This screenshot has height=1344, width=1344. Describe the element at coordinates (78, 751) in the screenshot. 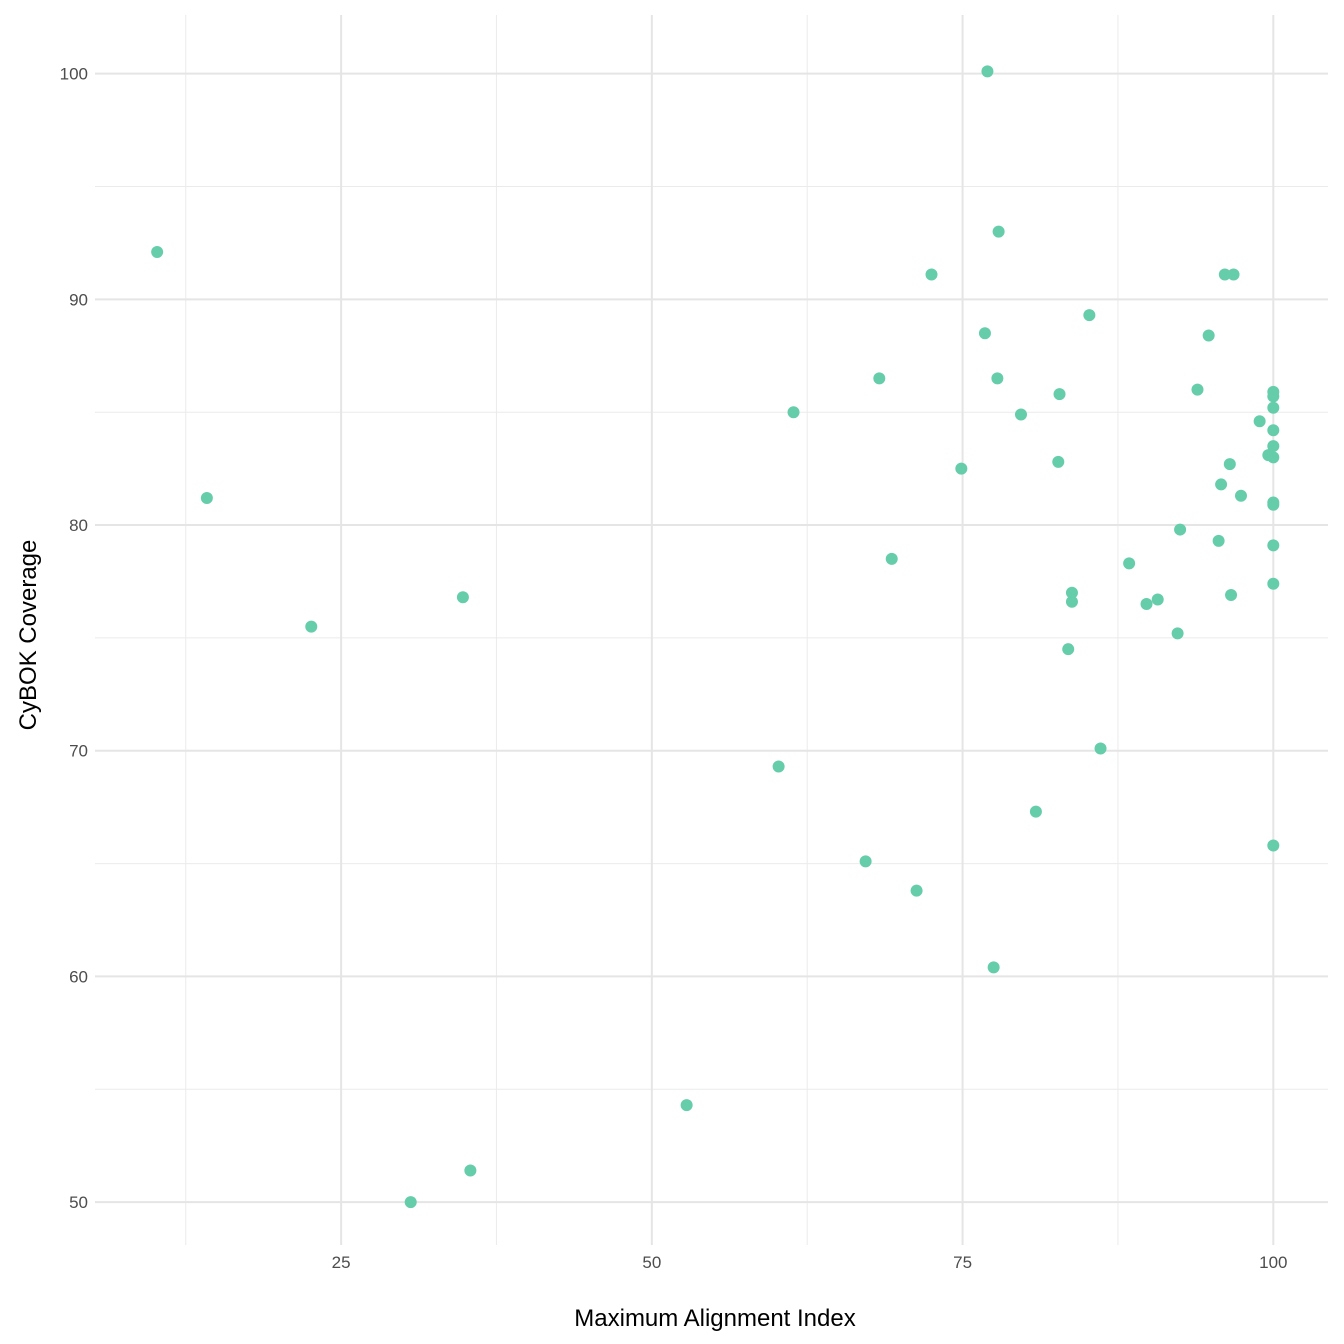

I see `y-tick-label: 70` at that location.